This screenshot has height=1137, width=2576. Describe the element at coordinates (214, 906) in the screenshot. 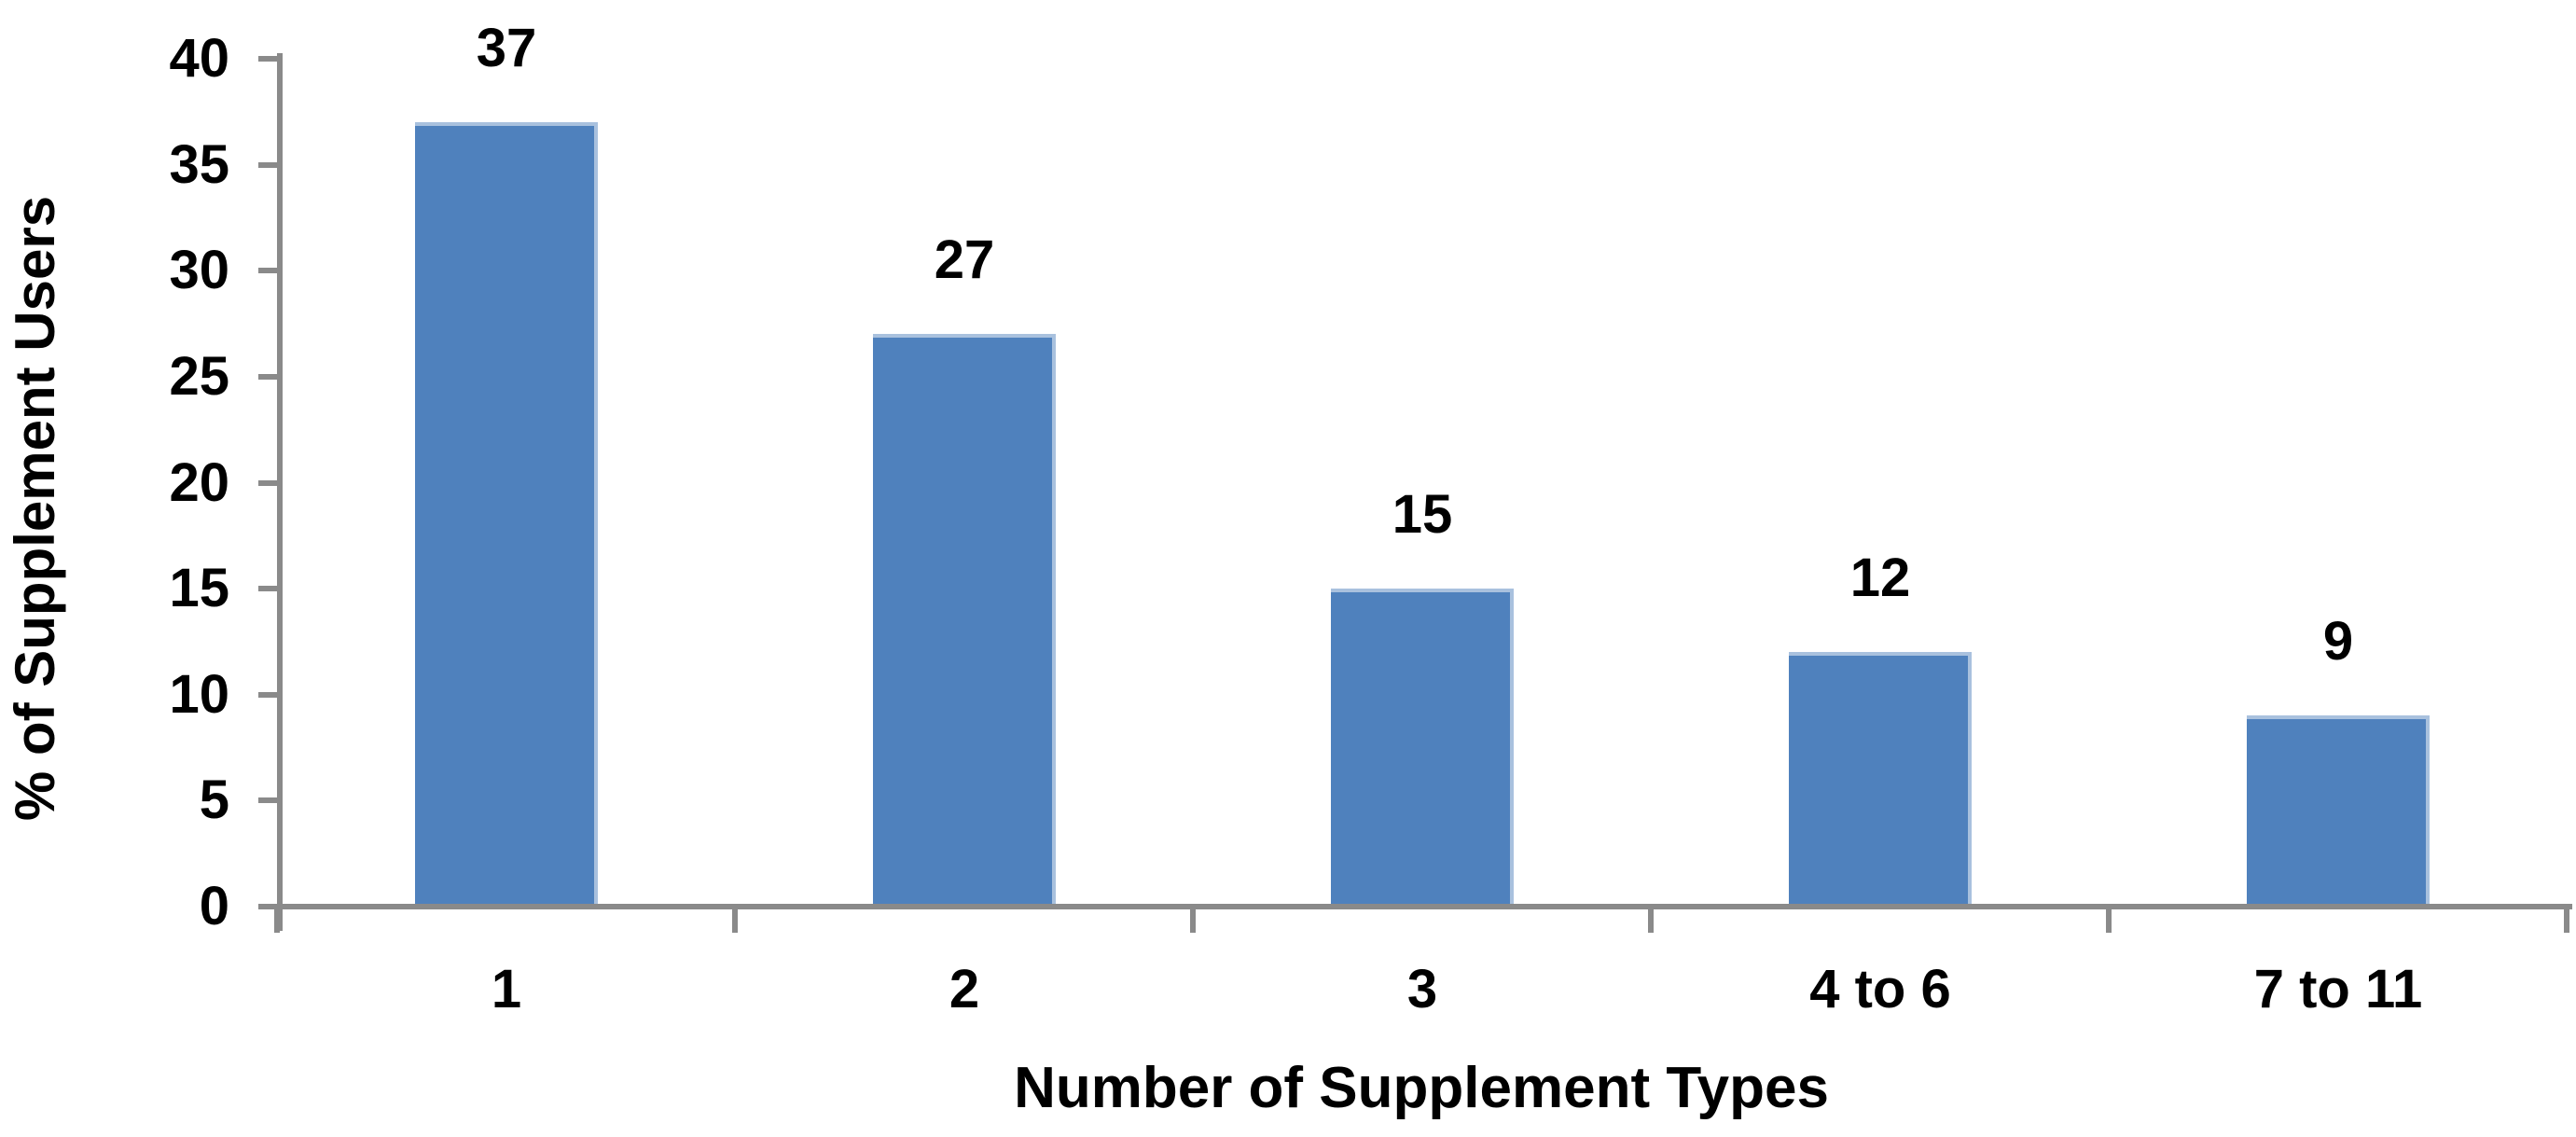

I see `y-tick-label: 0` at that location.